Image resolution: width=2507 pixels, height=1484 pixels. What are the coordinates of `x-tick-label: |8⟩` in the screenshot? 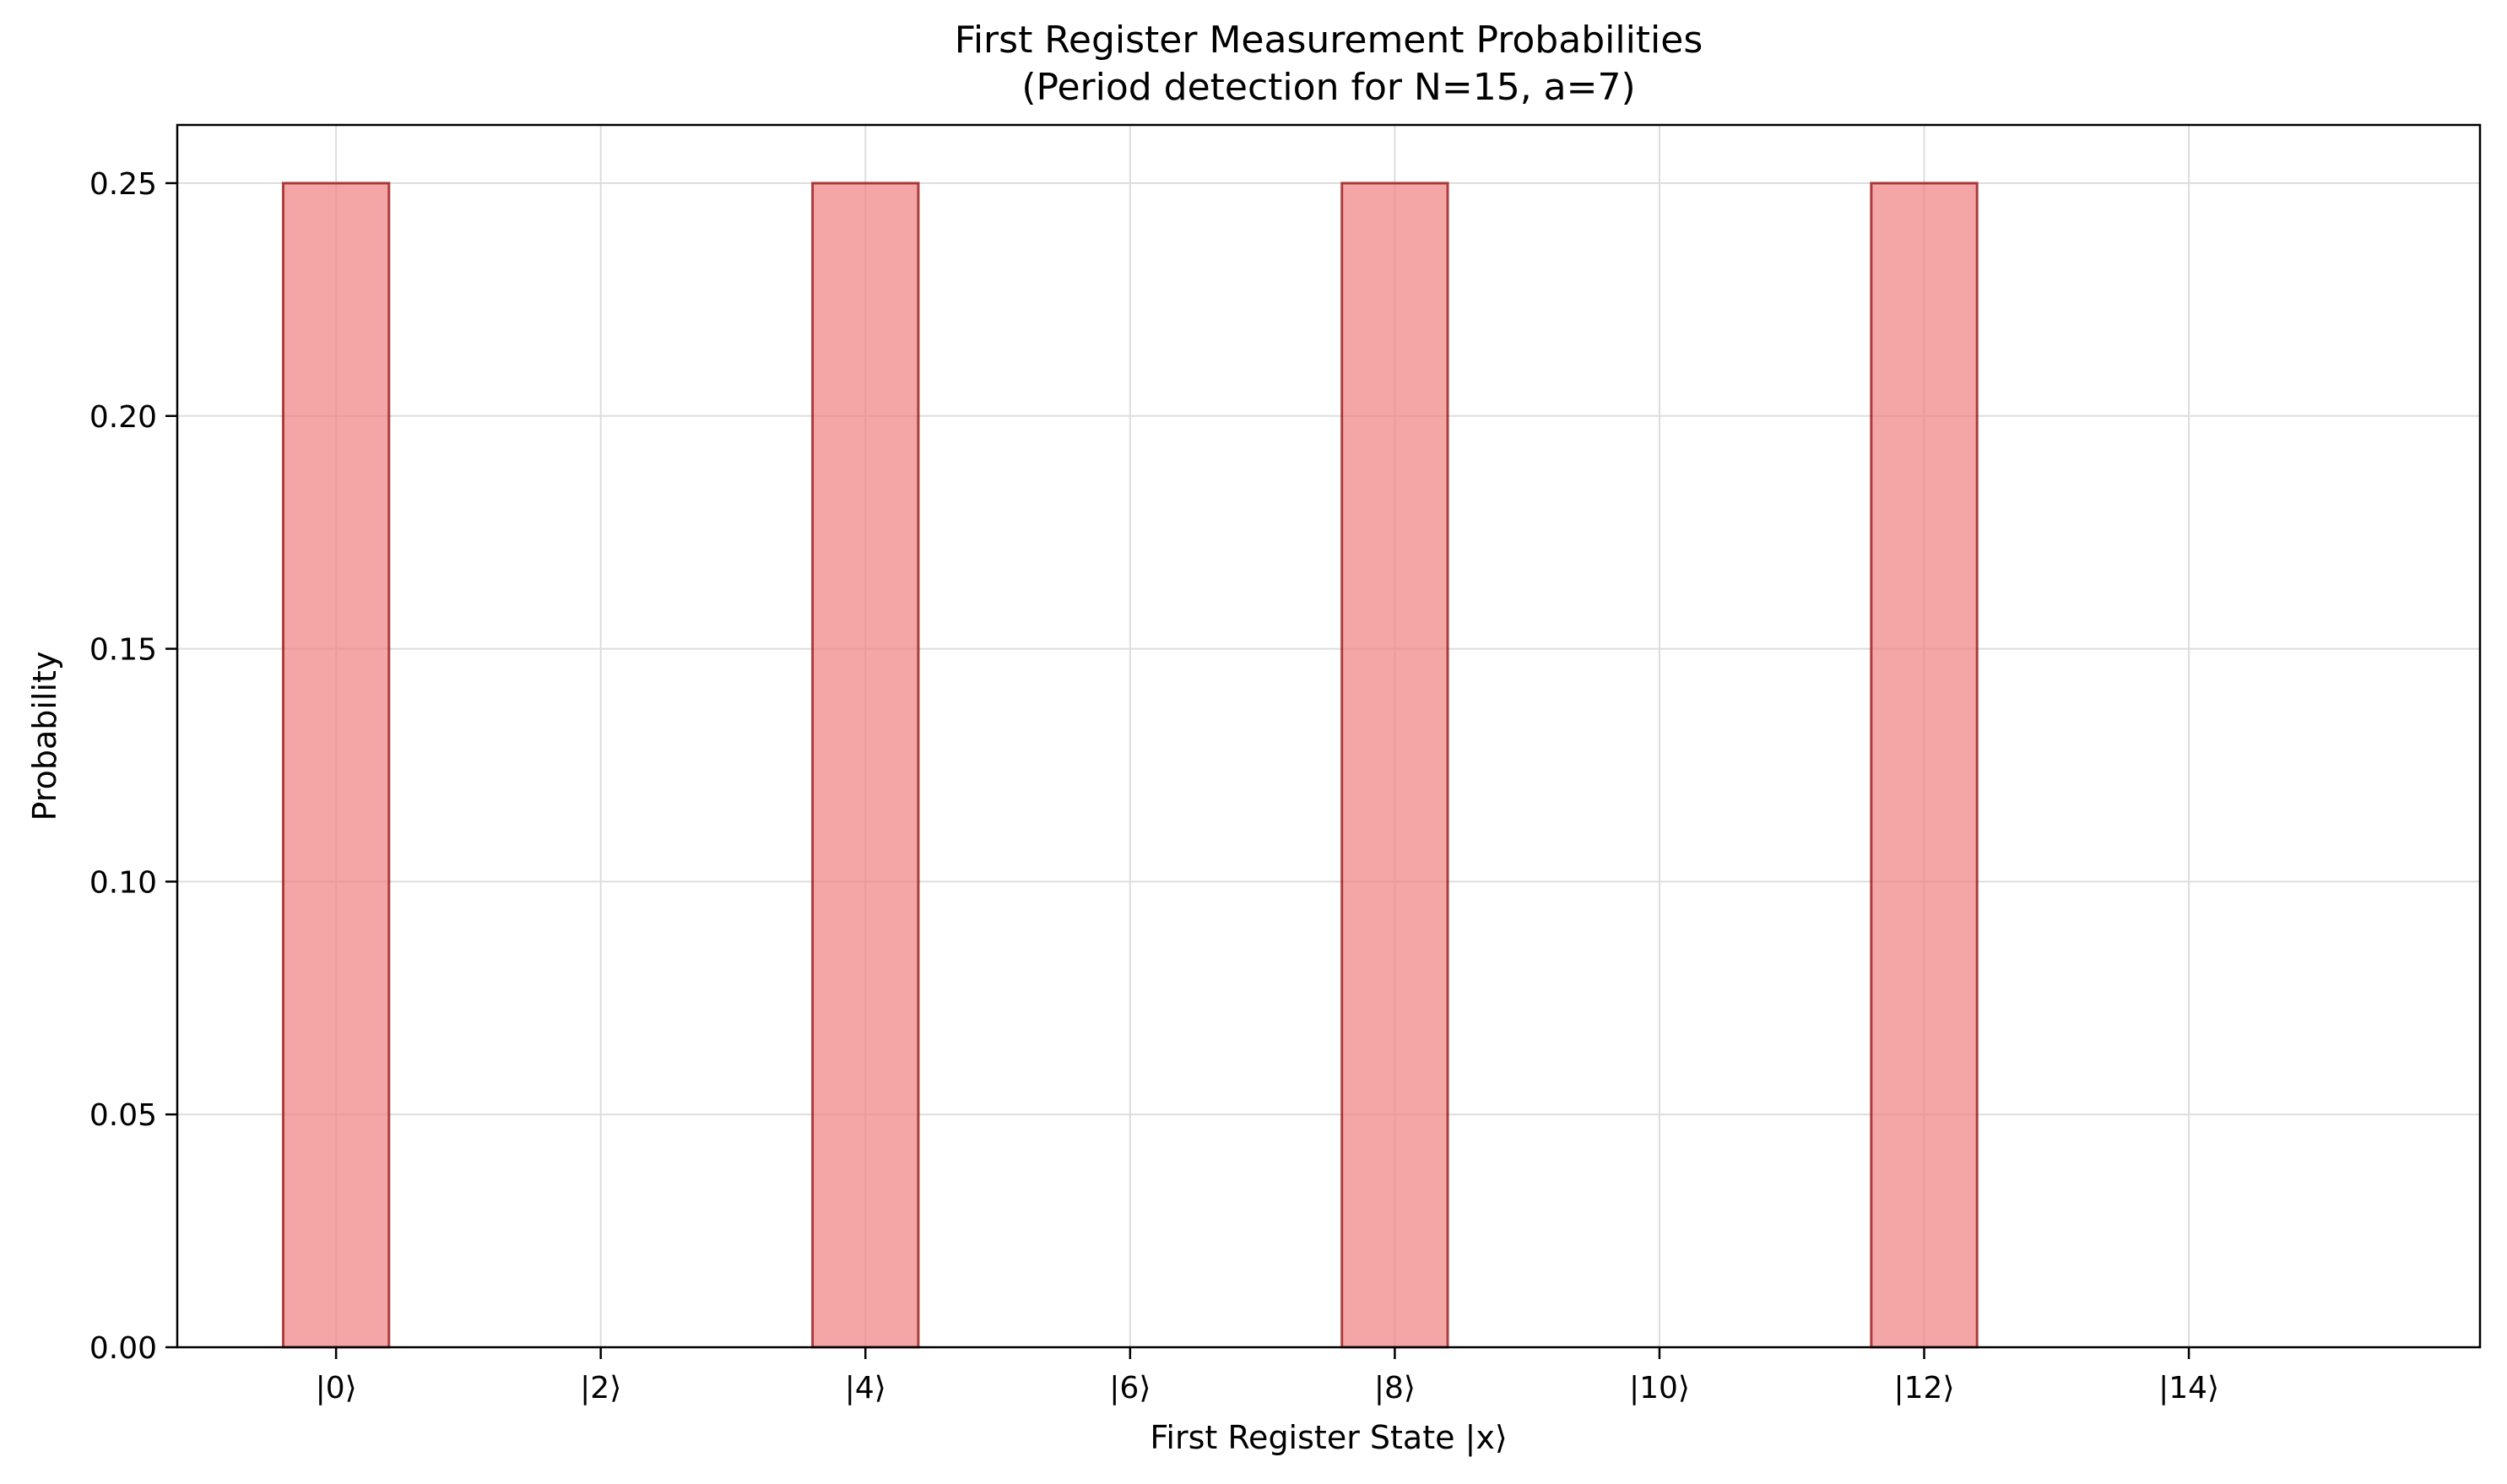 It's located at (1395, 1388).